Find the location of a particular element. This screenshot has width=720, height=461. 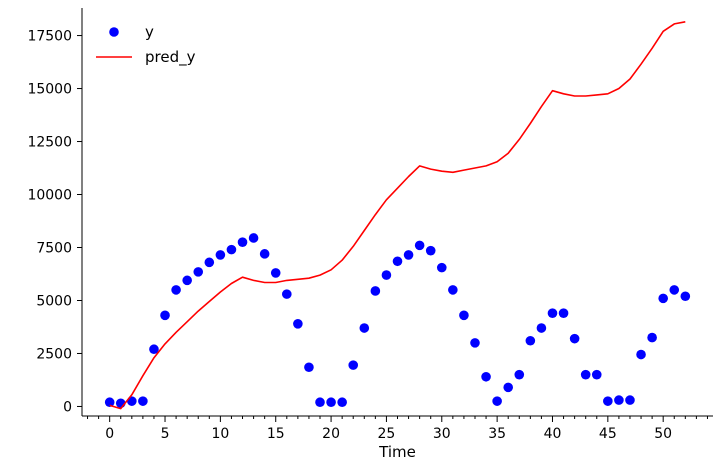

x-tick-label: 45 is located at coordinates (608, 434).